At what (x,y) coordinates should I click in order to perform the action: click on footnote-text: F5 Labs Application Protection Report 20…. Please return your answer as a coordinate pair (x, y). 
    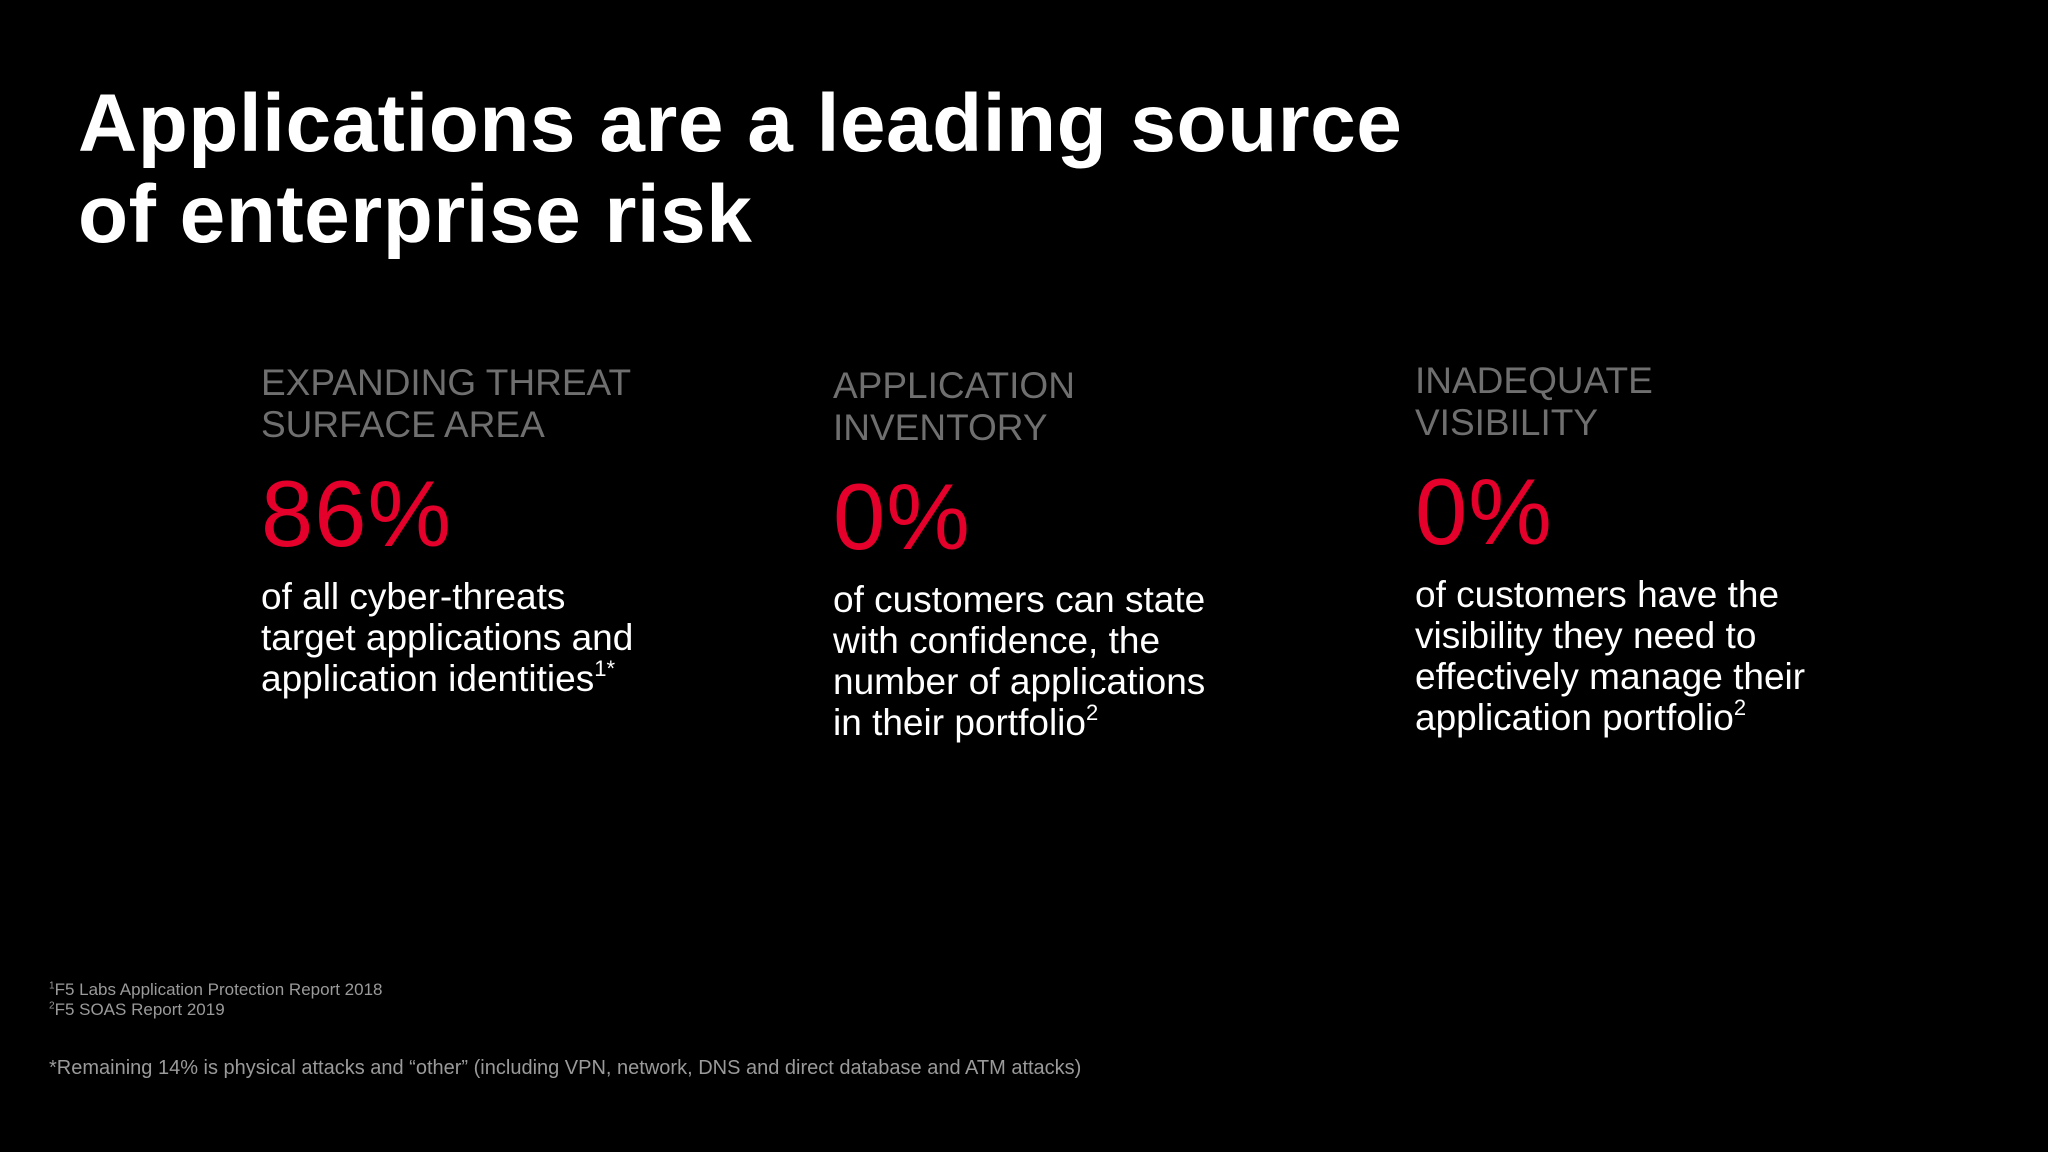
    Looking at the image, I should click on (218, 989).